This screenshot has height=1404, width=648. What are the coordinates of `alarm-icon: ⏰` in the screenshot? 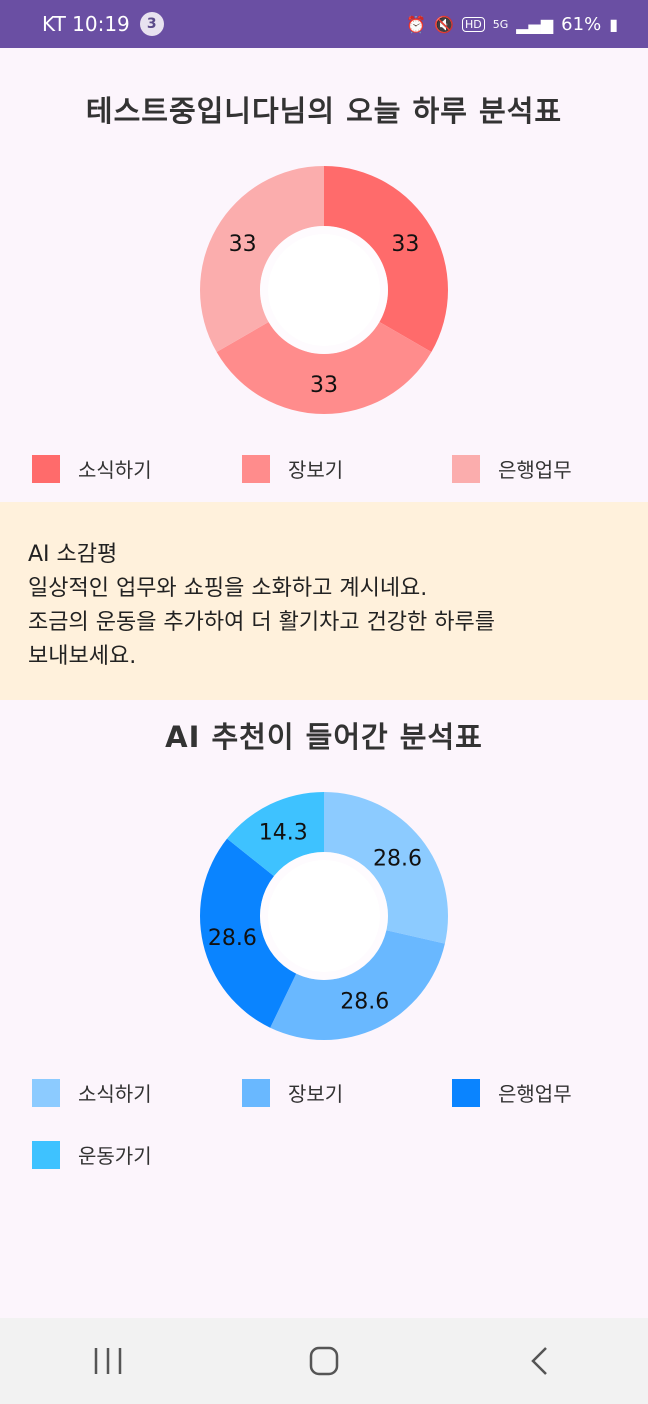 It's located at (416, 24).